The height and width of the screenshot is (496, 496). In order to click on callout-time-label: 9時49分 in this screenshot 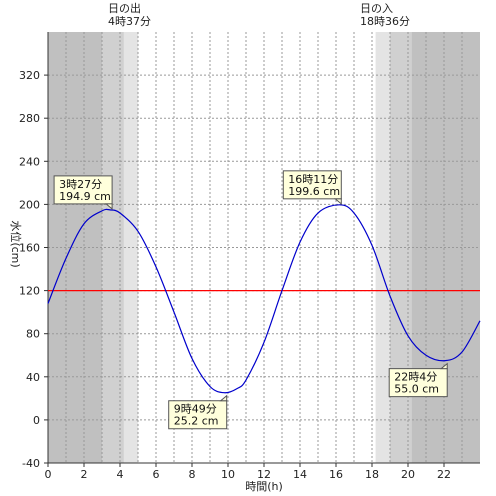, I will do `click(195, 409)`.